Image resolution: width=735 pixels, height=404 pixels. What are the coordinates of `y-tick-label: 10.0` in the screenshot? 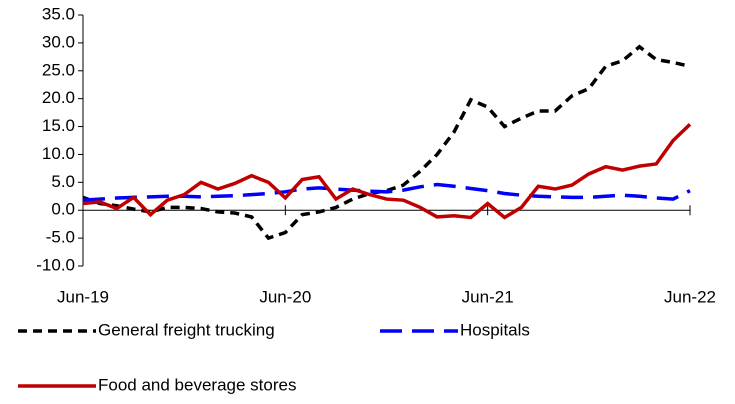 It's located at (58, 153).